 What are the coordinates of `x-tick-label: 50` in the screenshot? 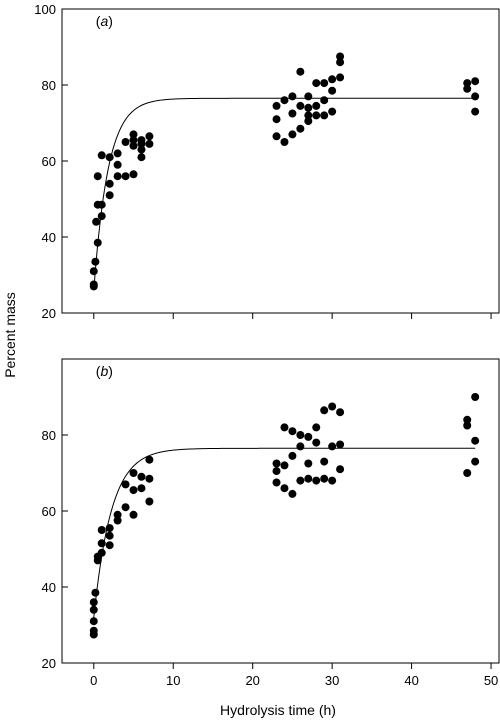 It's located at (491, 680).